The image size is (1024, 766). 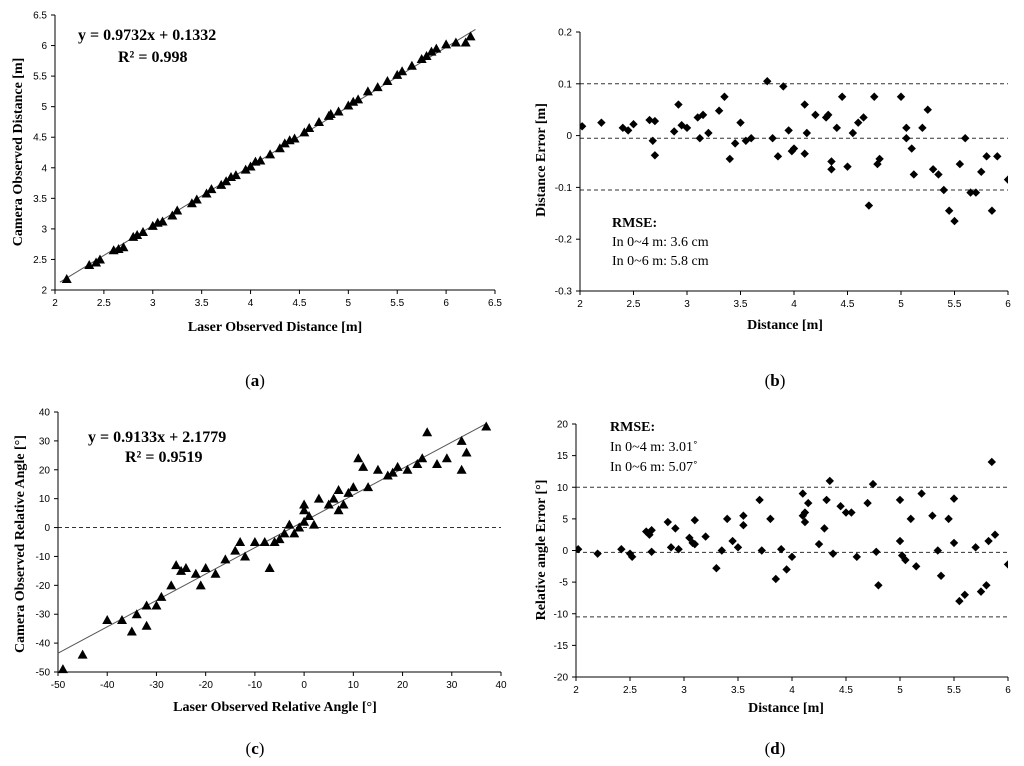 I want to click on chart-a-y-tick-label: 3, so click(x=44, y=229).